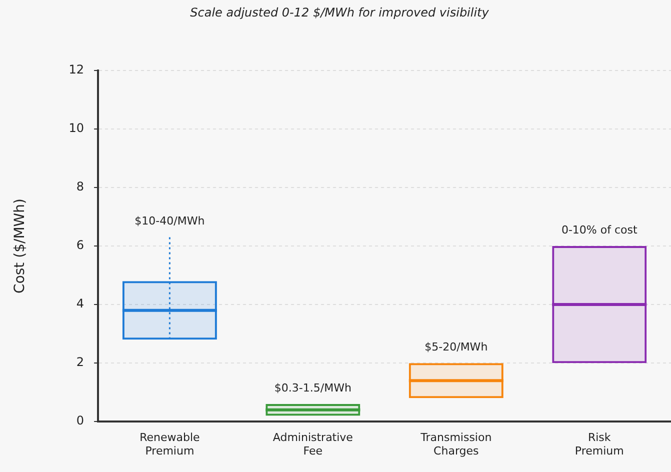  Describe the element at coordinates (456, 347) in the screenshot. I see `annotation: $5-20/MWh` at that location.